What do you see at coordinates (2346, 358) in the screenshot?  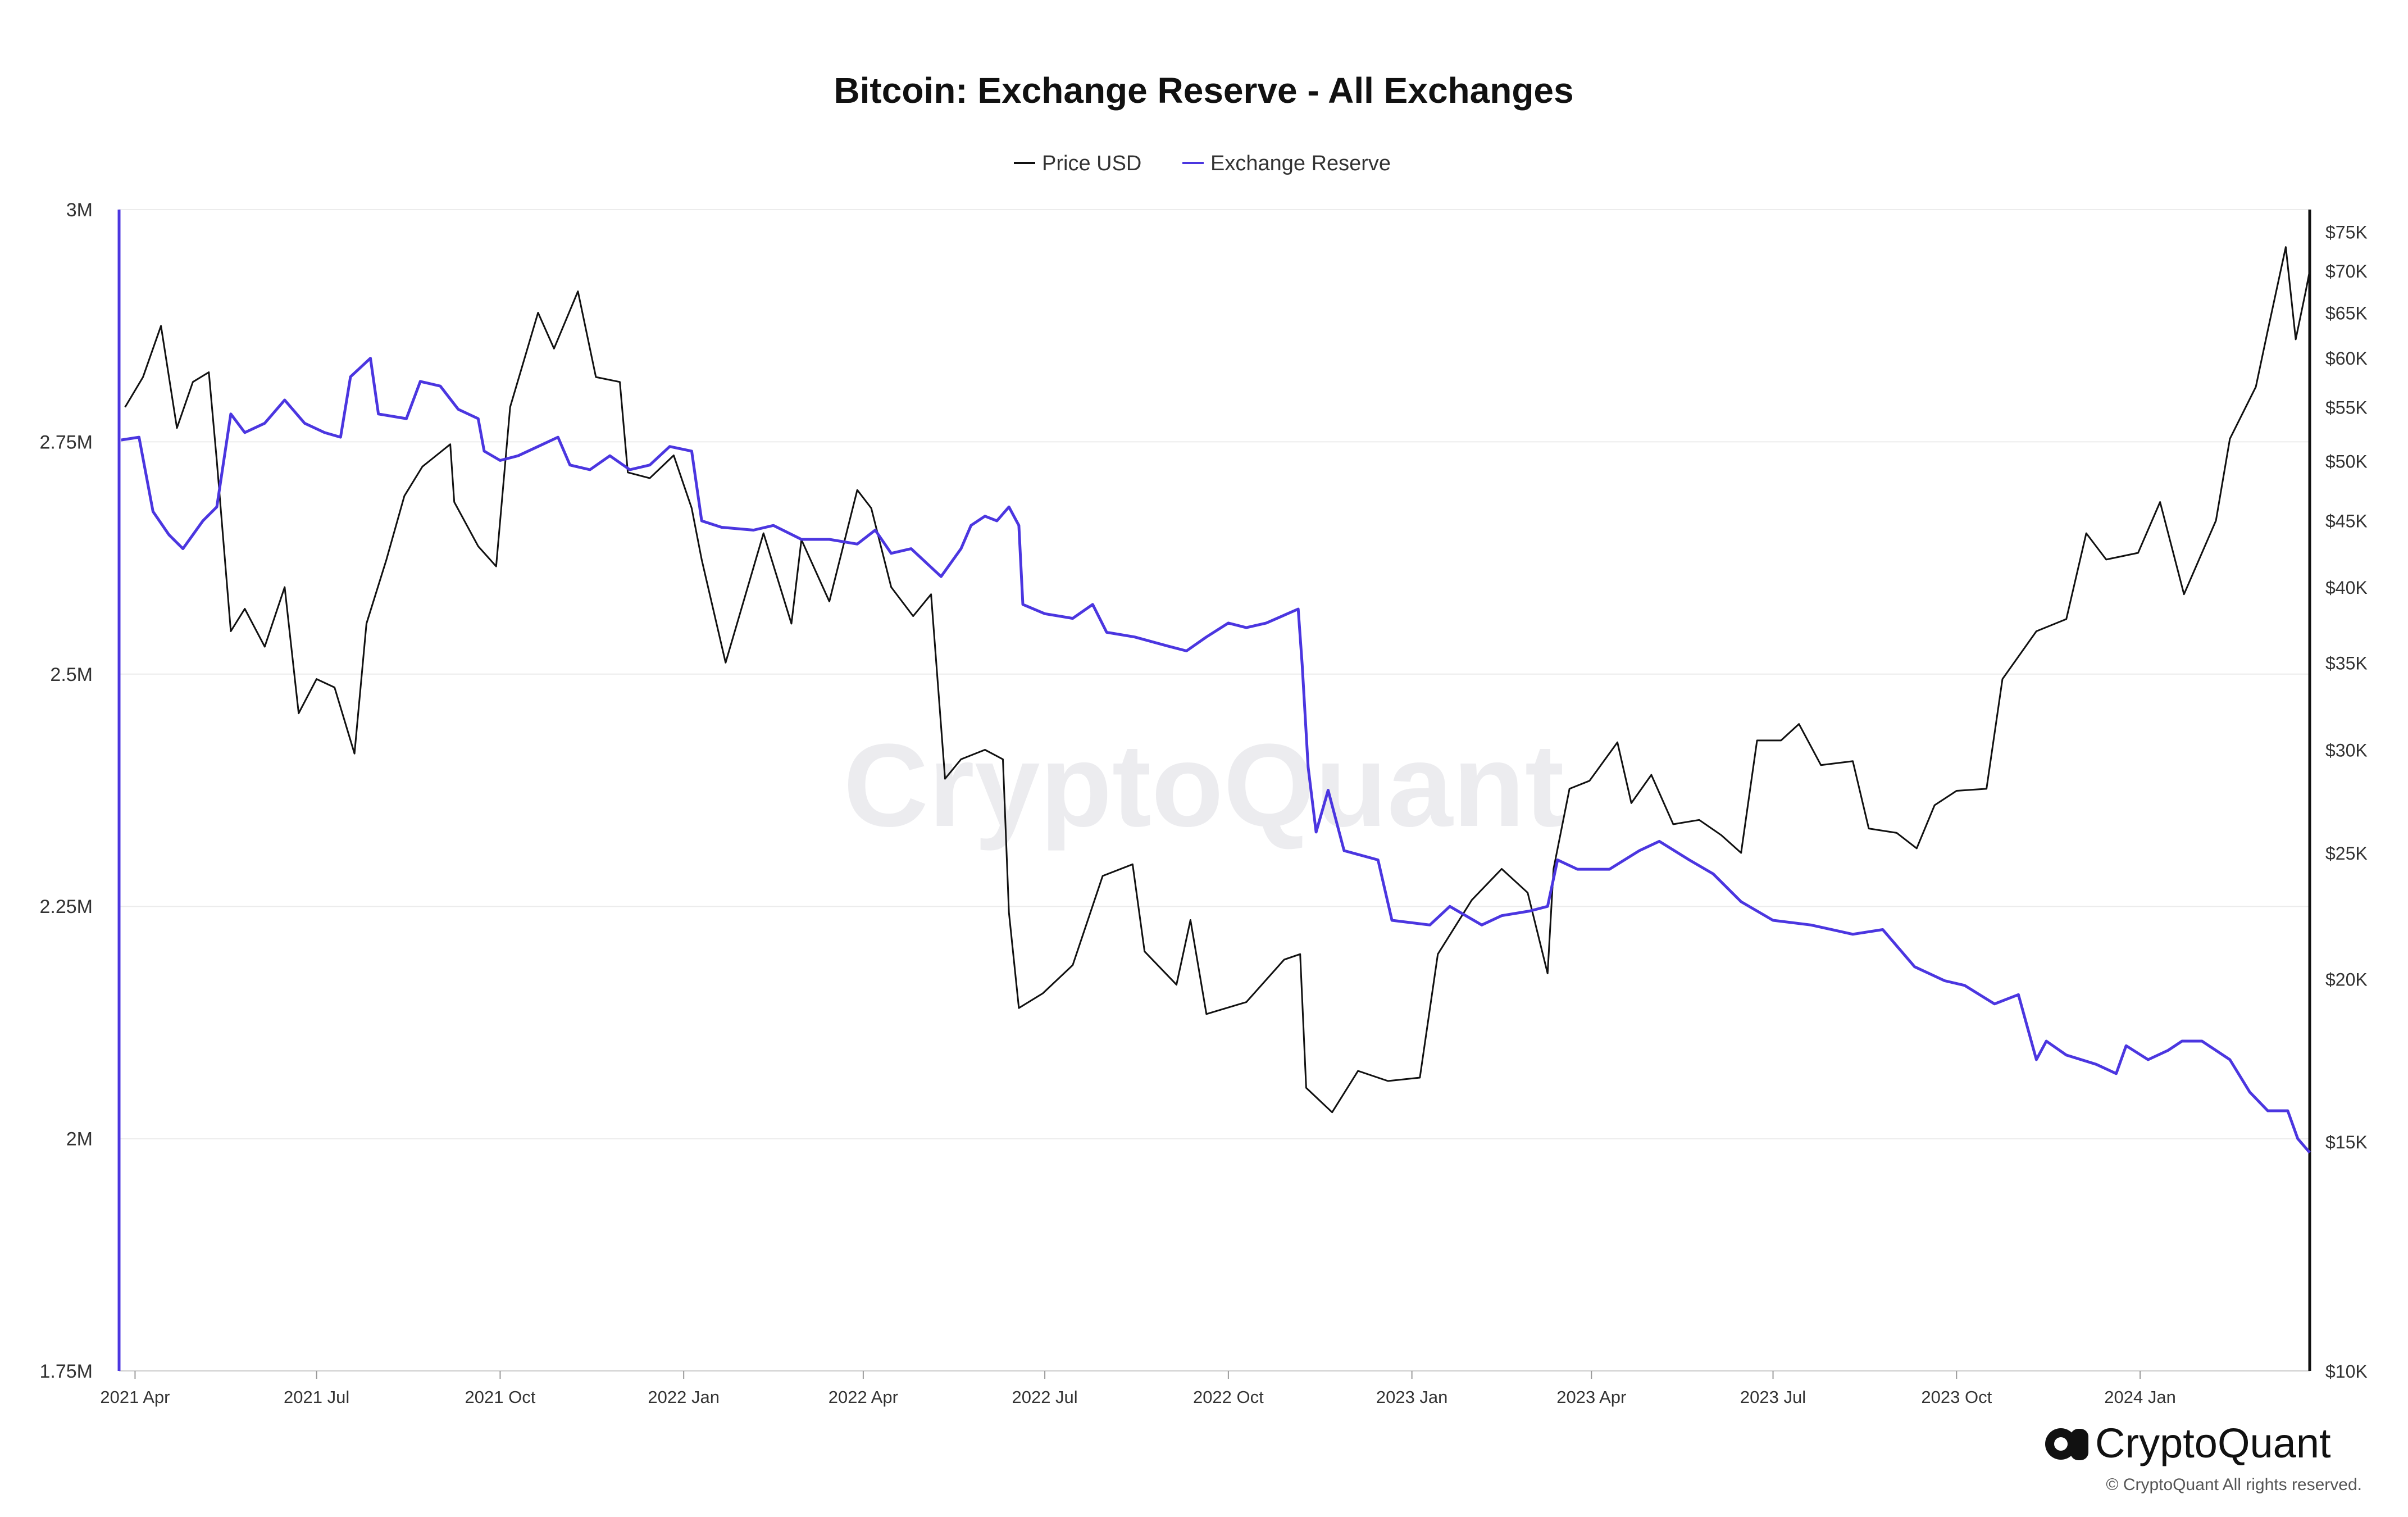 I see `y-right-tick-label: $60K` at bounding box center [2346, 358].